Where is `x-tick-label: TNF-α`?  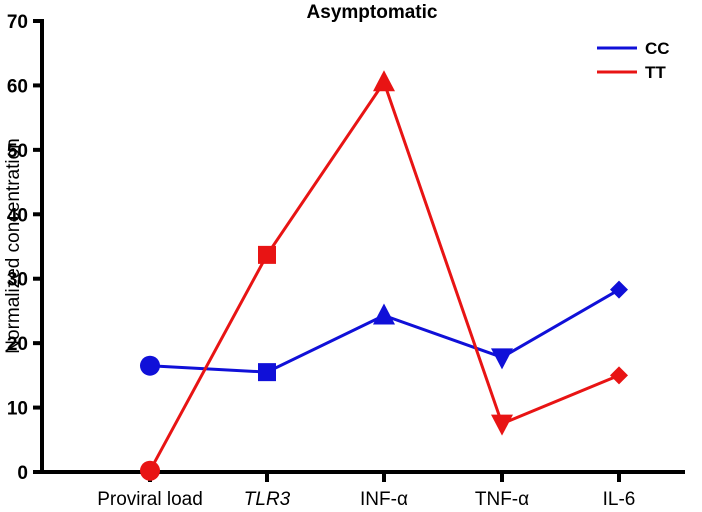
x-tick-label: TNF-α is located at coordinates (502, 499).